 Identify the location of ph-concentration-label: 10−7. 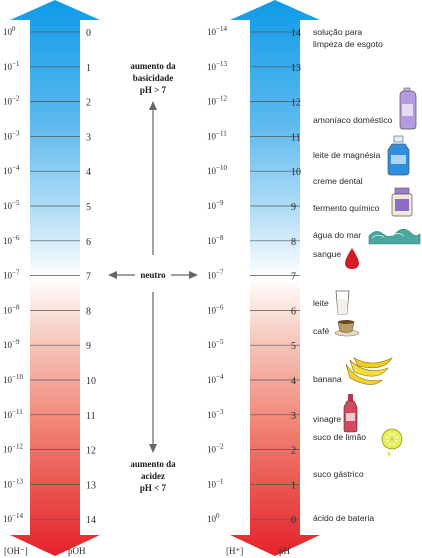
(215, 275).